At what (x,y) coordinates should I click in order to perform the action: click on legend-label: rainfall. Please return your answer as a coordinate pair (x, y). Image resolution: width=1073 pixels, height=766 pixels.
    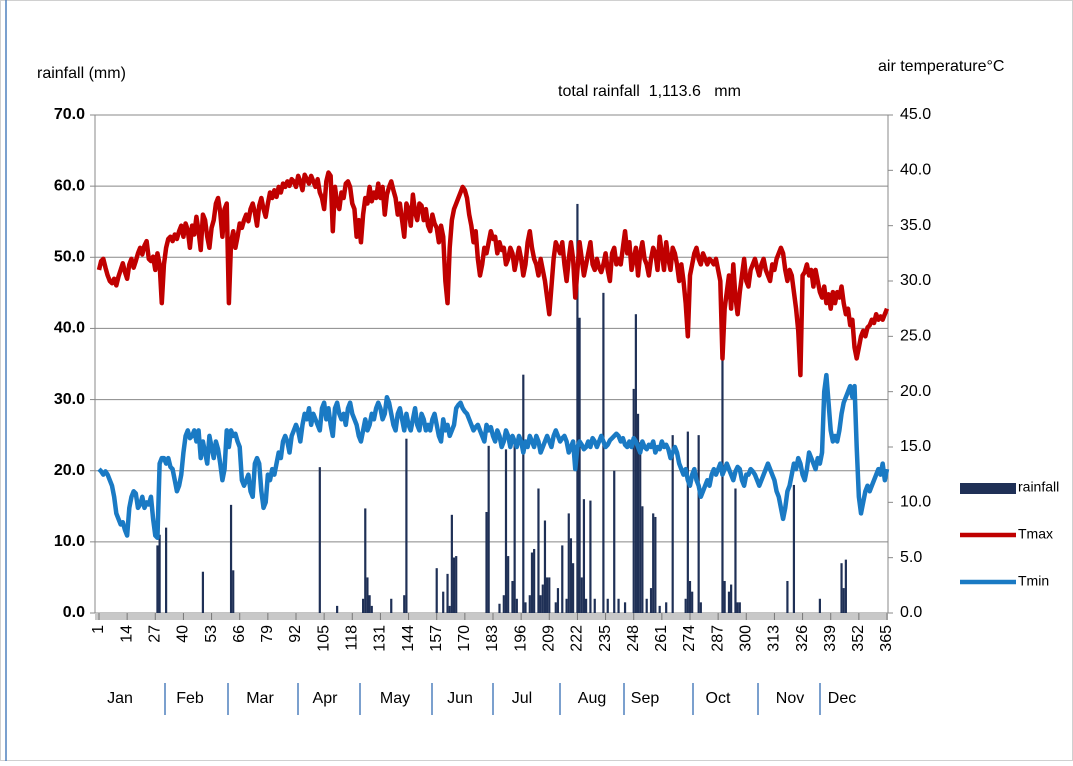
    Looking at the image, I should click on (1038, 487).